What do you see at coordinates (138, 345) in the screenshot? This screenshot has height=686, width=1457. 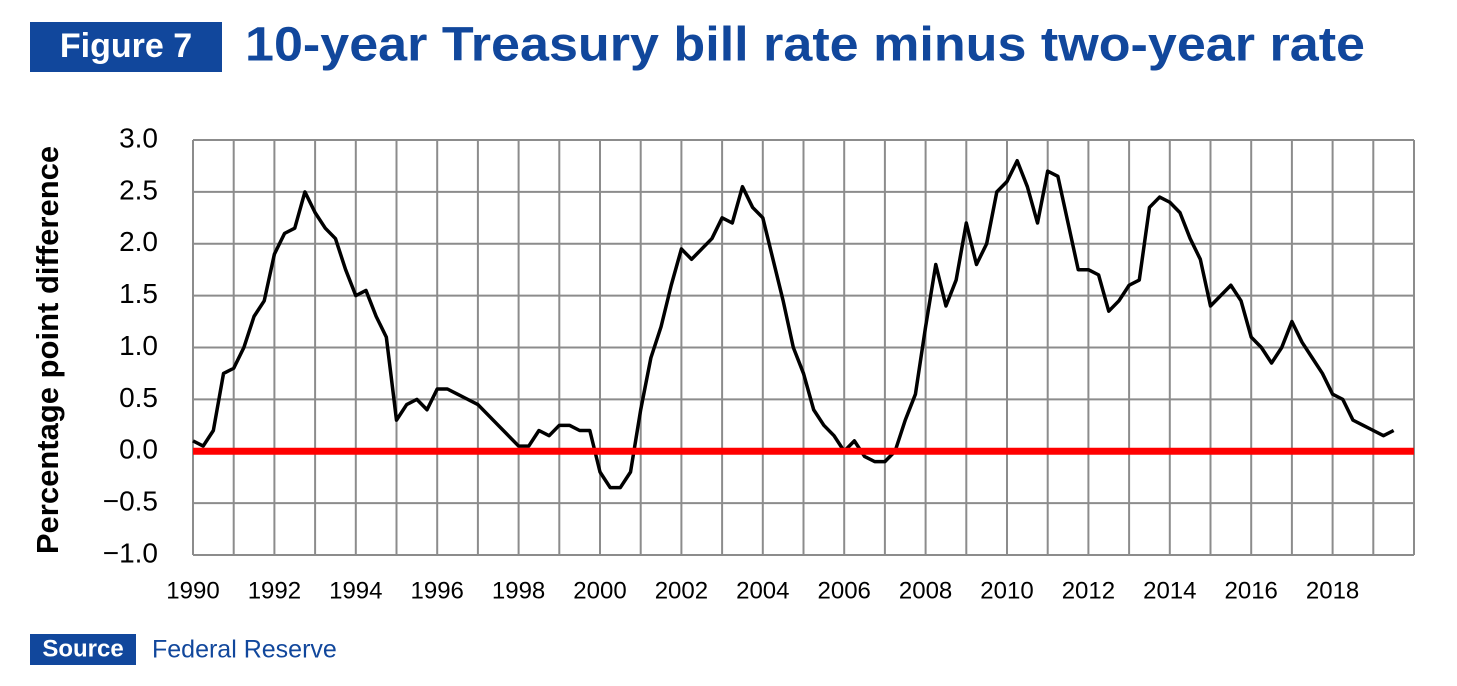 I see `y-tick-label: 1.0` at bounding box center [138, 345].